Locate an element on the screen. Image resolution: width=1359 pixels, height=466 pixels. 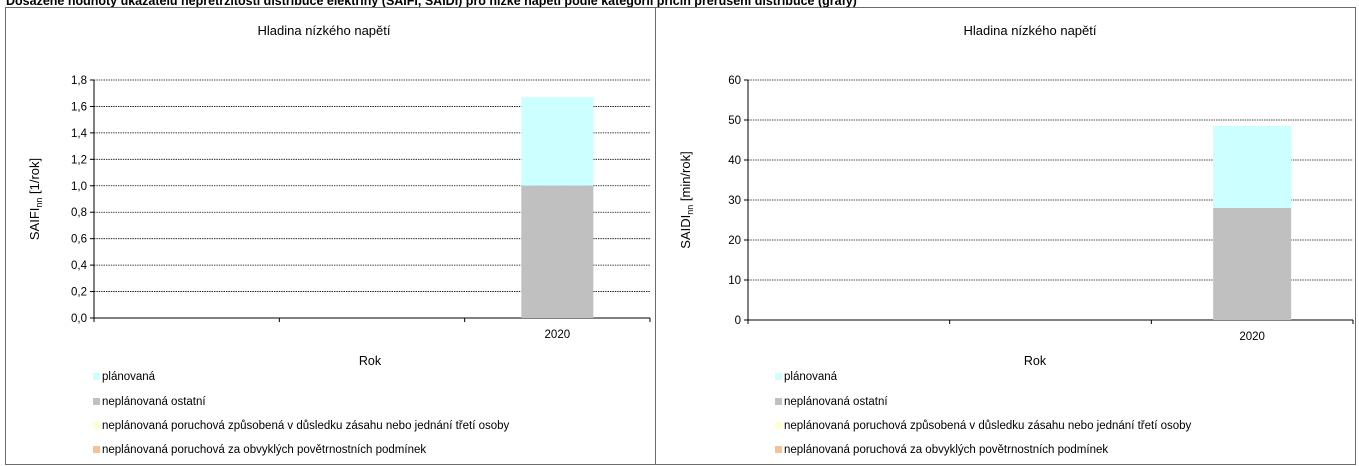
saifi-x-tick-label: 2020 is located at coordinates (558, 335).